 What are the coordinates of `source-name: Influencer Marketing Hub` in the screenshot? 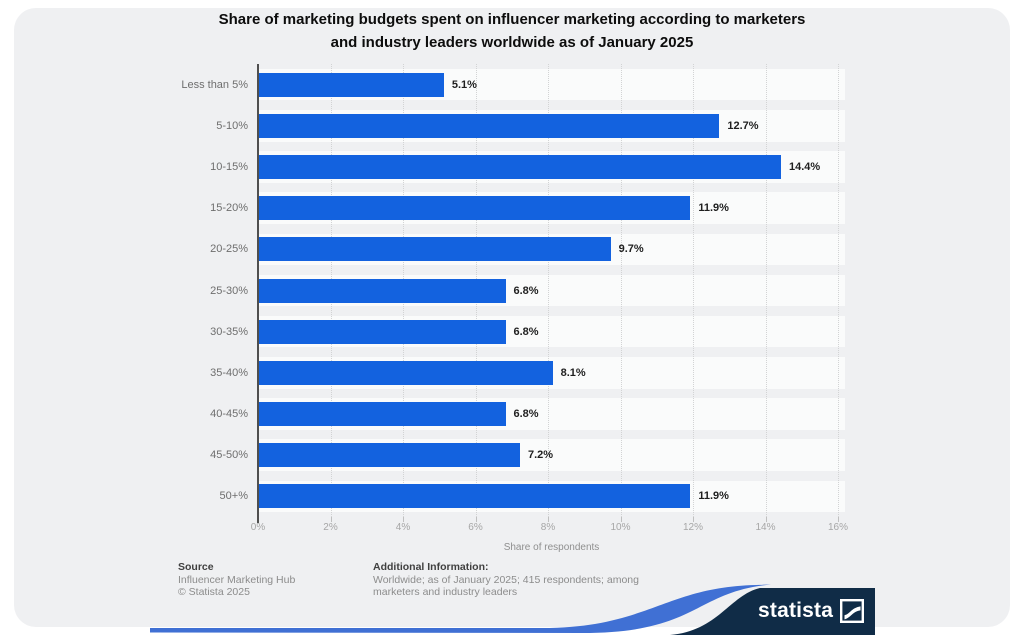 It's located at (237, 579).